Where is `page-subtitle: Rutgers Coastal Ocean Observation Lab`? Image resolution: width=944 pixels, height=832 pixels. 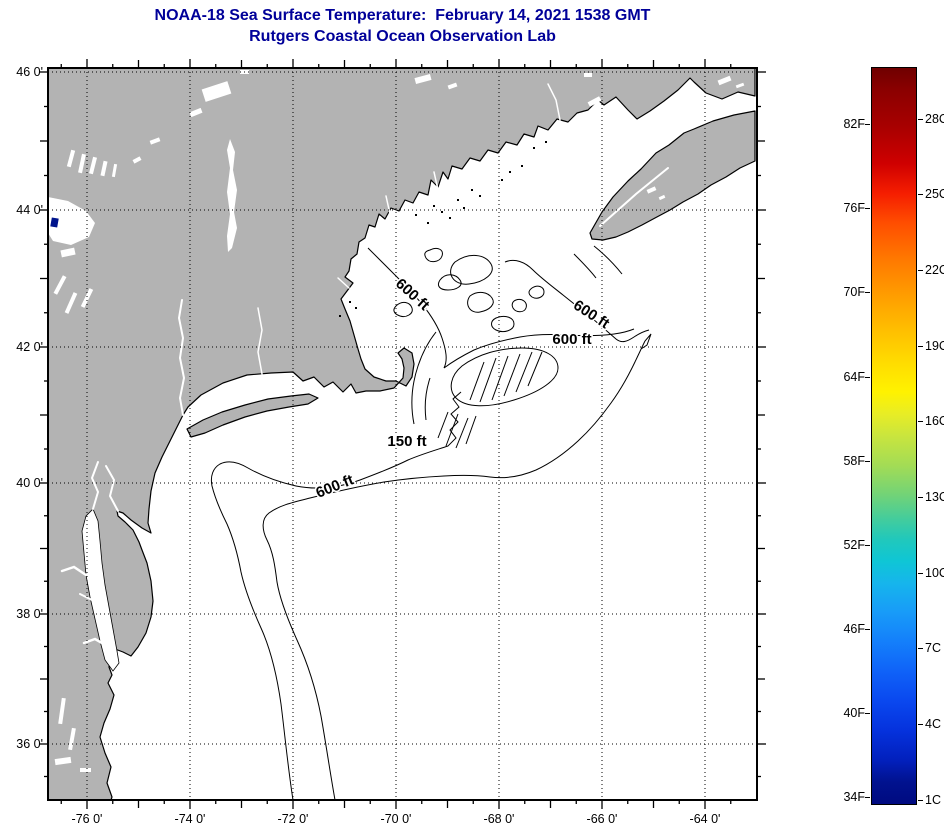
page-subtitle: Rutgers Coastal Ocean Observation Lab is located at coordinates (402, 36).